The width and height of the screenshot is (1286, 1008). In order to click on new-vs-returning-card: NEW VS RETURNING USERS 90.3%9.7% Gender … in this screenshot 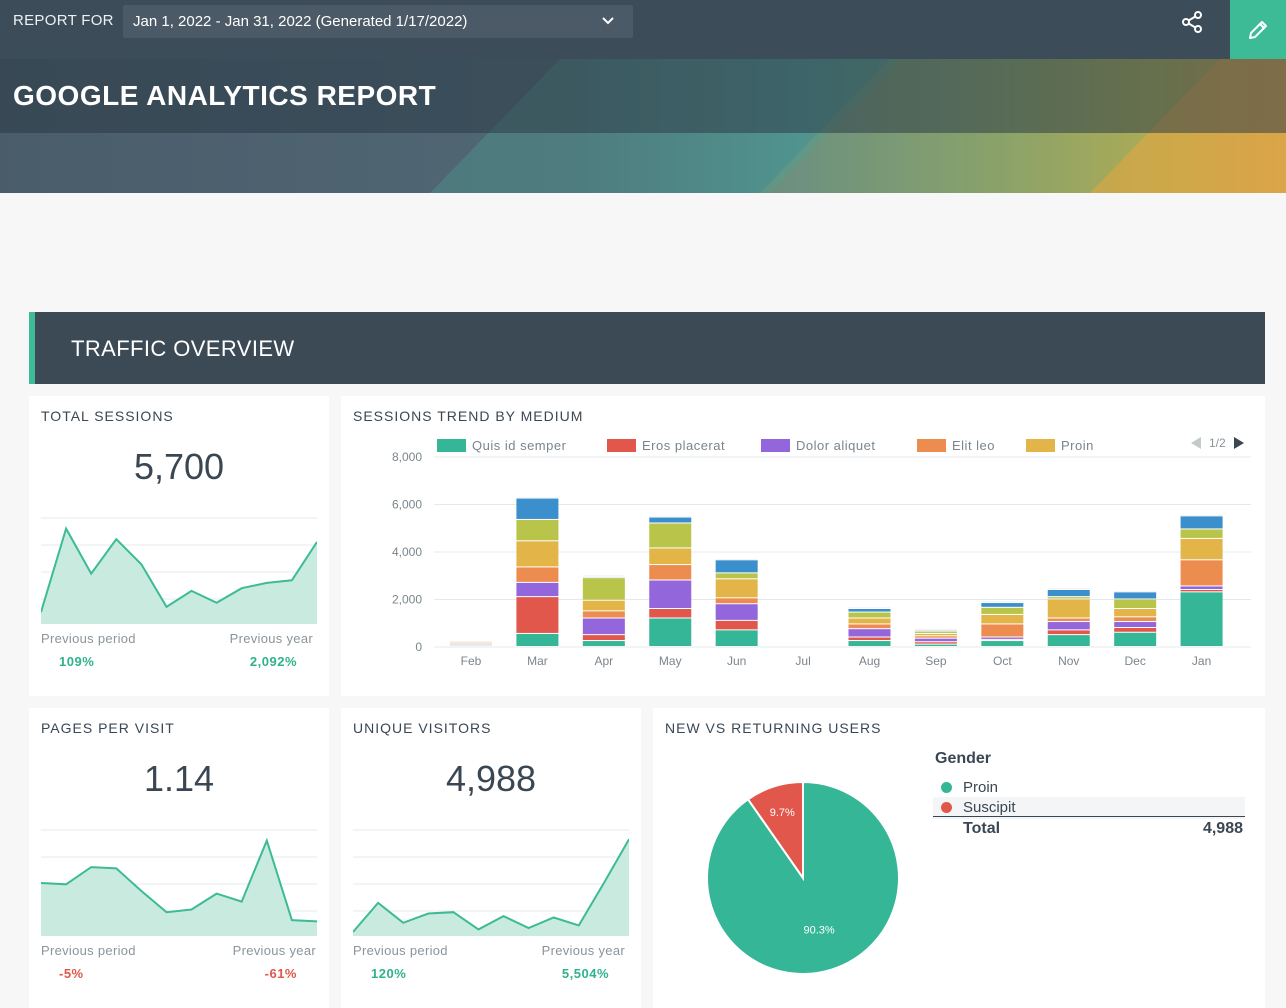, I will do `click(959, 858)`.